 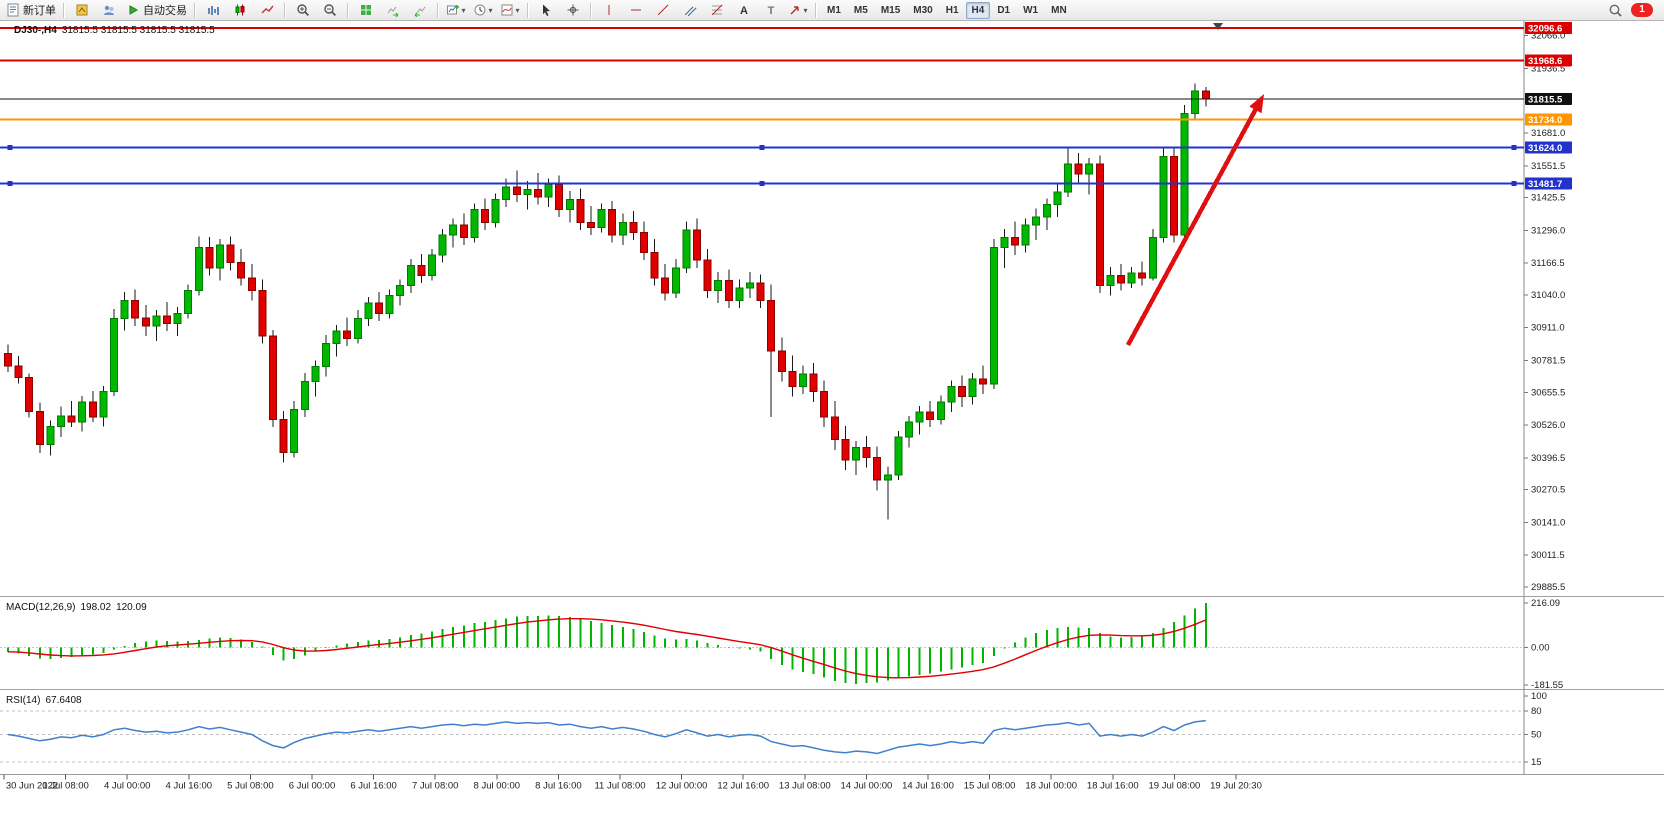 What do you see at coordinates (507, 10) in the screenshot?
I see `indic-icon` at bounding box center [507, 10].